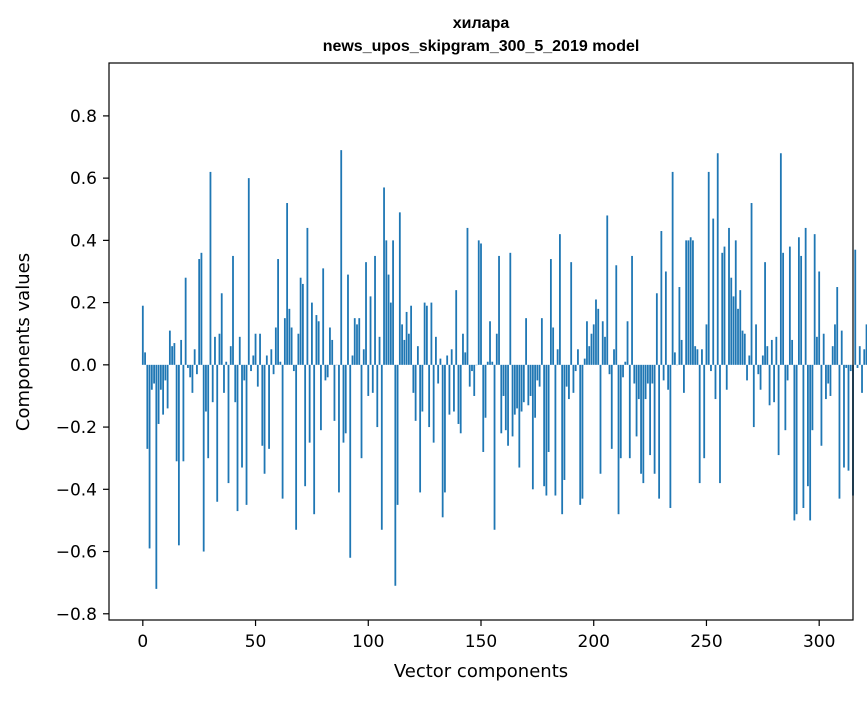  I want to click on y-tick-label: −0.6, so click(76, 553).